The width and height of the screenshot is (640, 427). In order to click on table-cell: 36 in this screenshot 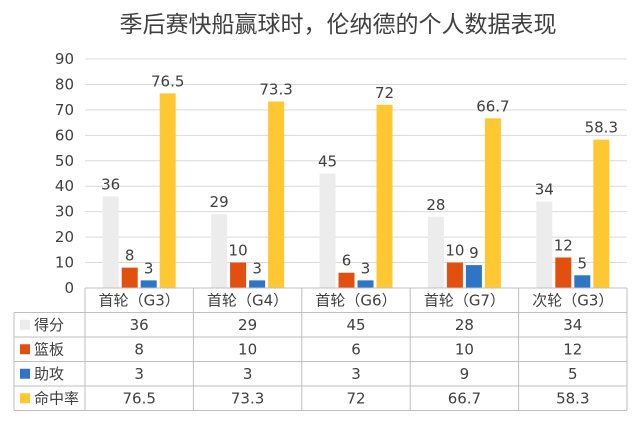, I will do `click(139, 325)`.